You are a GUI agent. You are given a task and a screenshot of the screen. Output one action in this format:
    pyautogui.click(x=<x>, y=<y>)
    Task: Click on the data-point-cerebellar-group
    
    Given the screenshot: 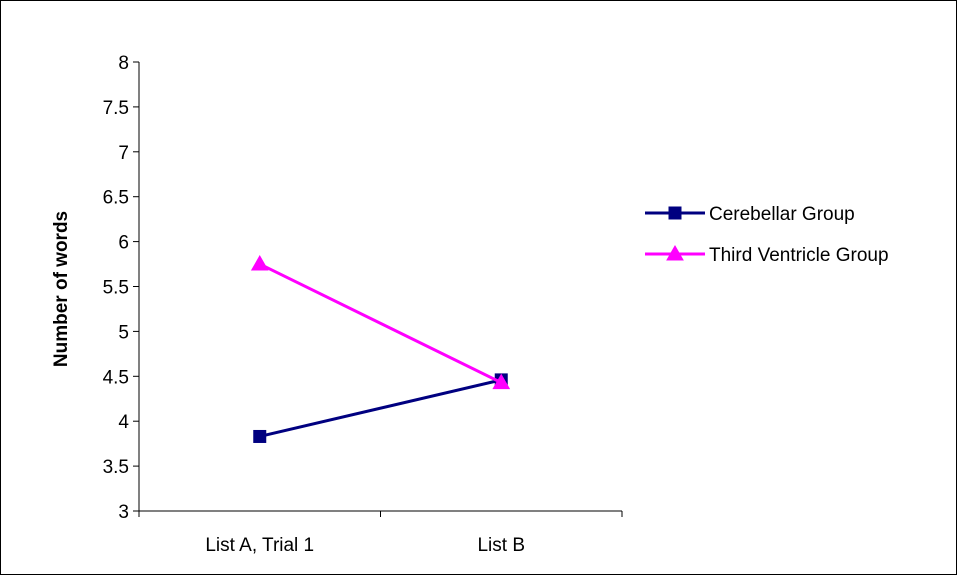 What is the action you would take?
    pyautogui.click(x=260, y=436)
    